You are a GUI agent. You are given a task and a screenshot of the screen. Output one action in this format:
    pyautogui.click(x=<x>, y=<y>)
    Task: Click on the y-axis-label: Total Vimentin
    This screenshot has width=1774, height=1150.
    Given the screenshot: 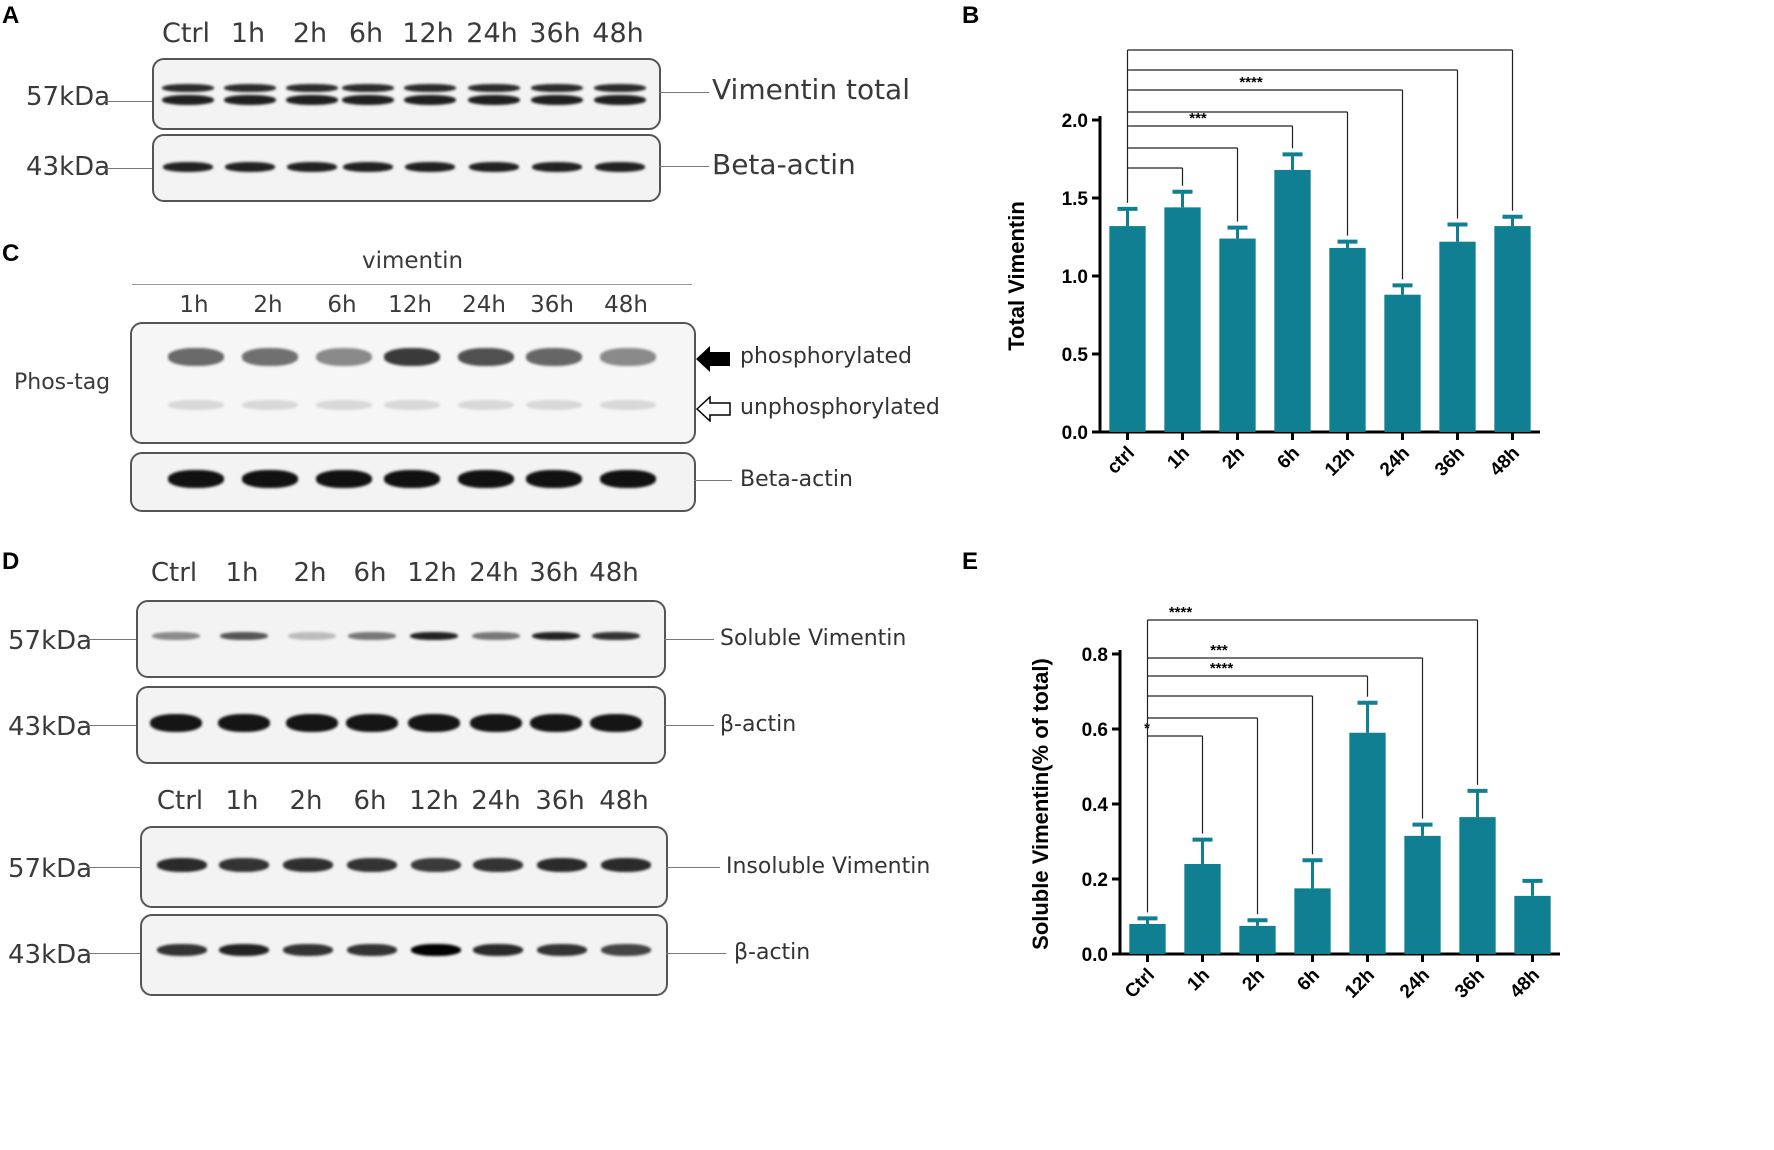 What is the action you would take?
    pyautogui.click(x=1016, y=276)
    